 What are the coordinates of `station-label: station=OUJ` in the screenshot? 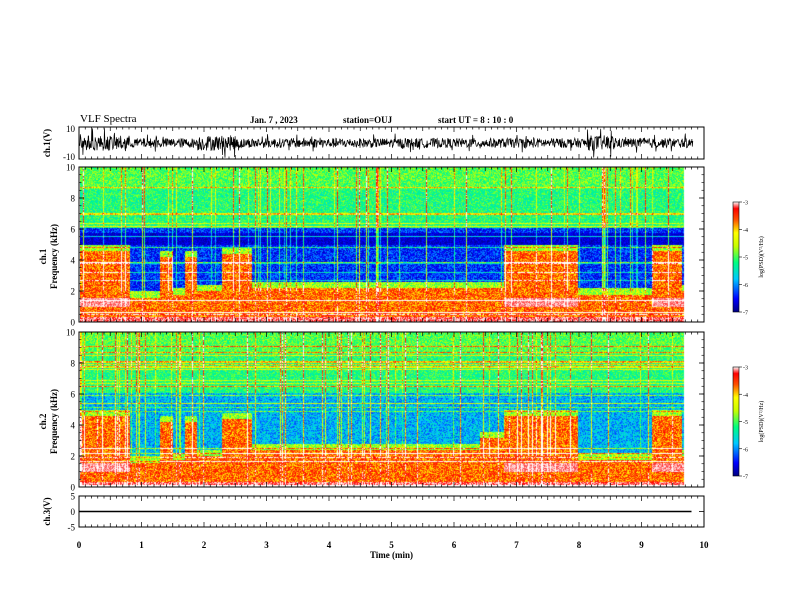 It's located at (368, 120).